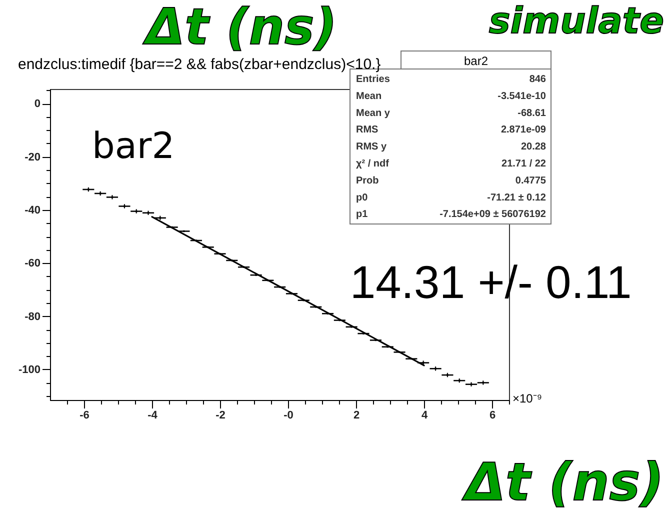  What do you see at coordinates (424, 416) in the screenshot?
I see `x-tick-label: 4` at bounding box center [424, 416].